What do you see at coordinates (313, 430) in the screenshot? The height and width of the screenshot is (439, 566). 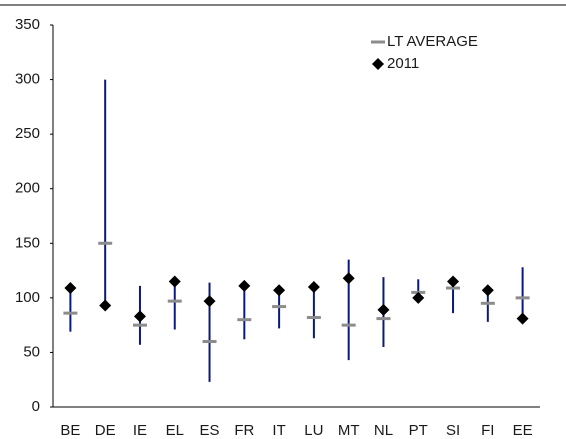 I see `x-tick-label: LU` at bounding box center [313, 430].